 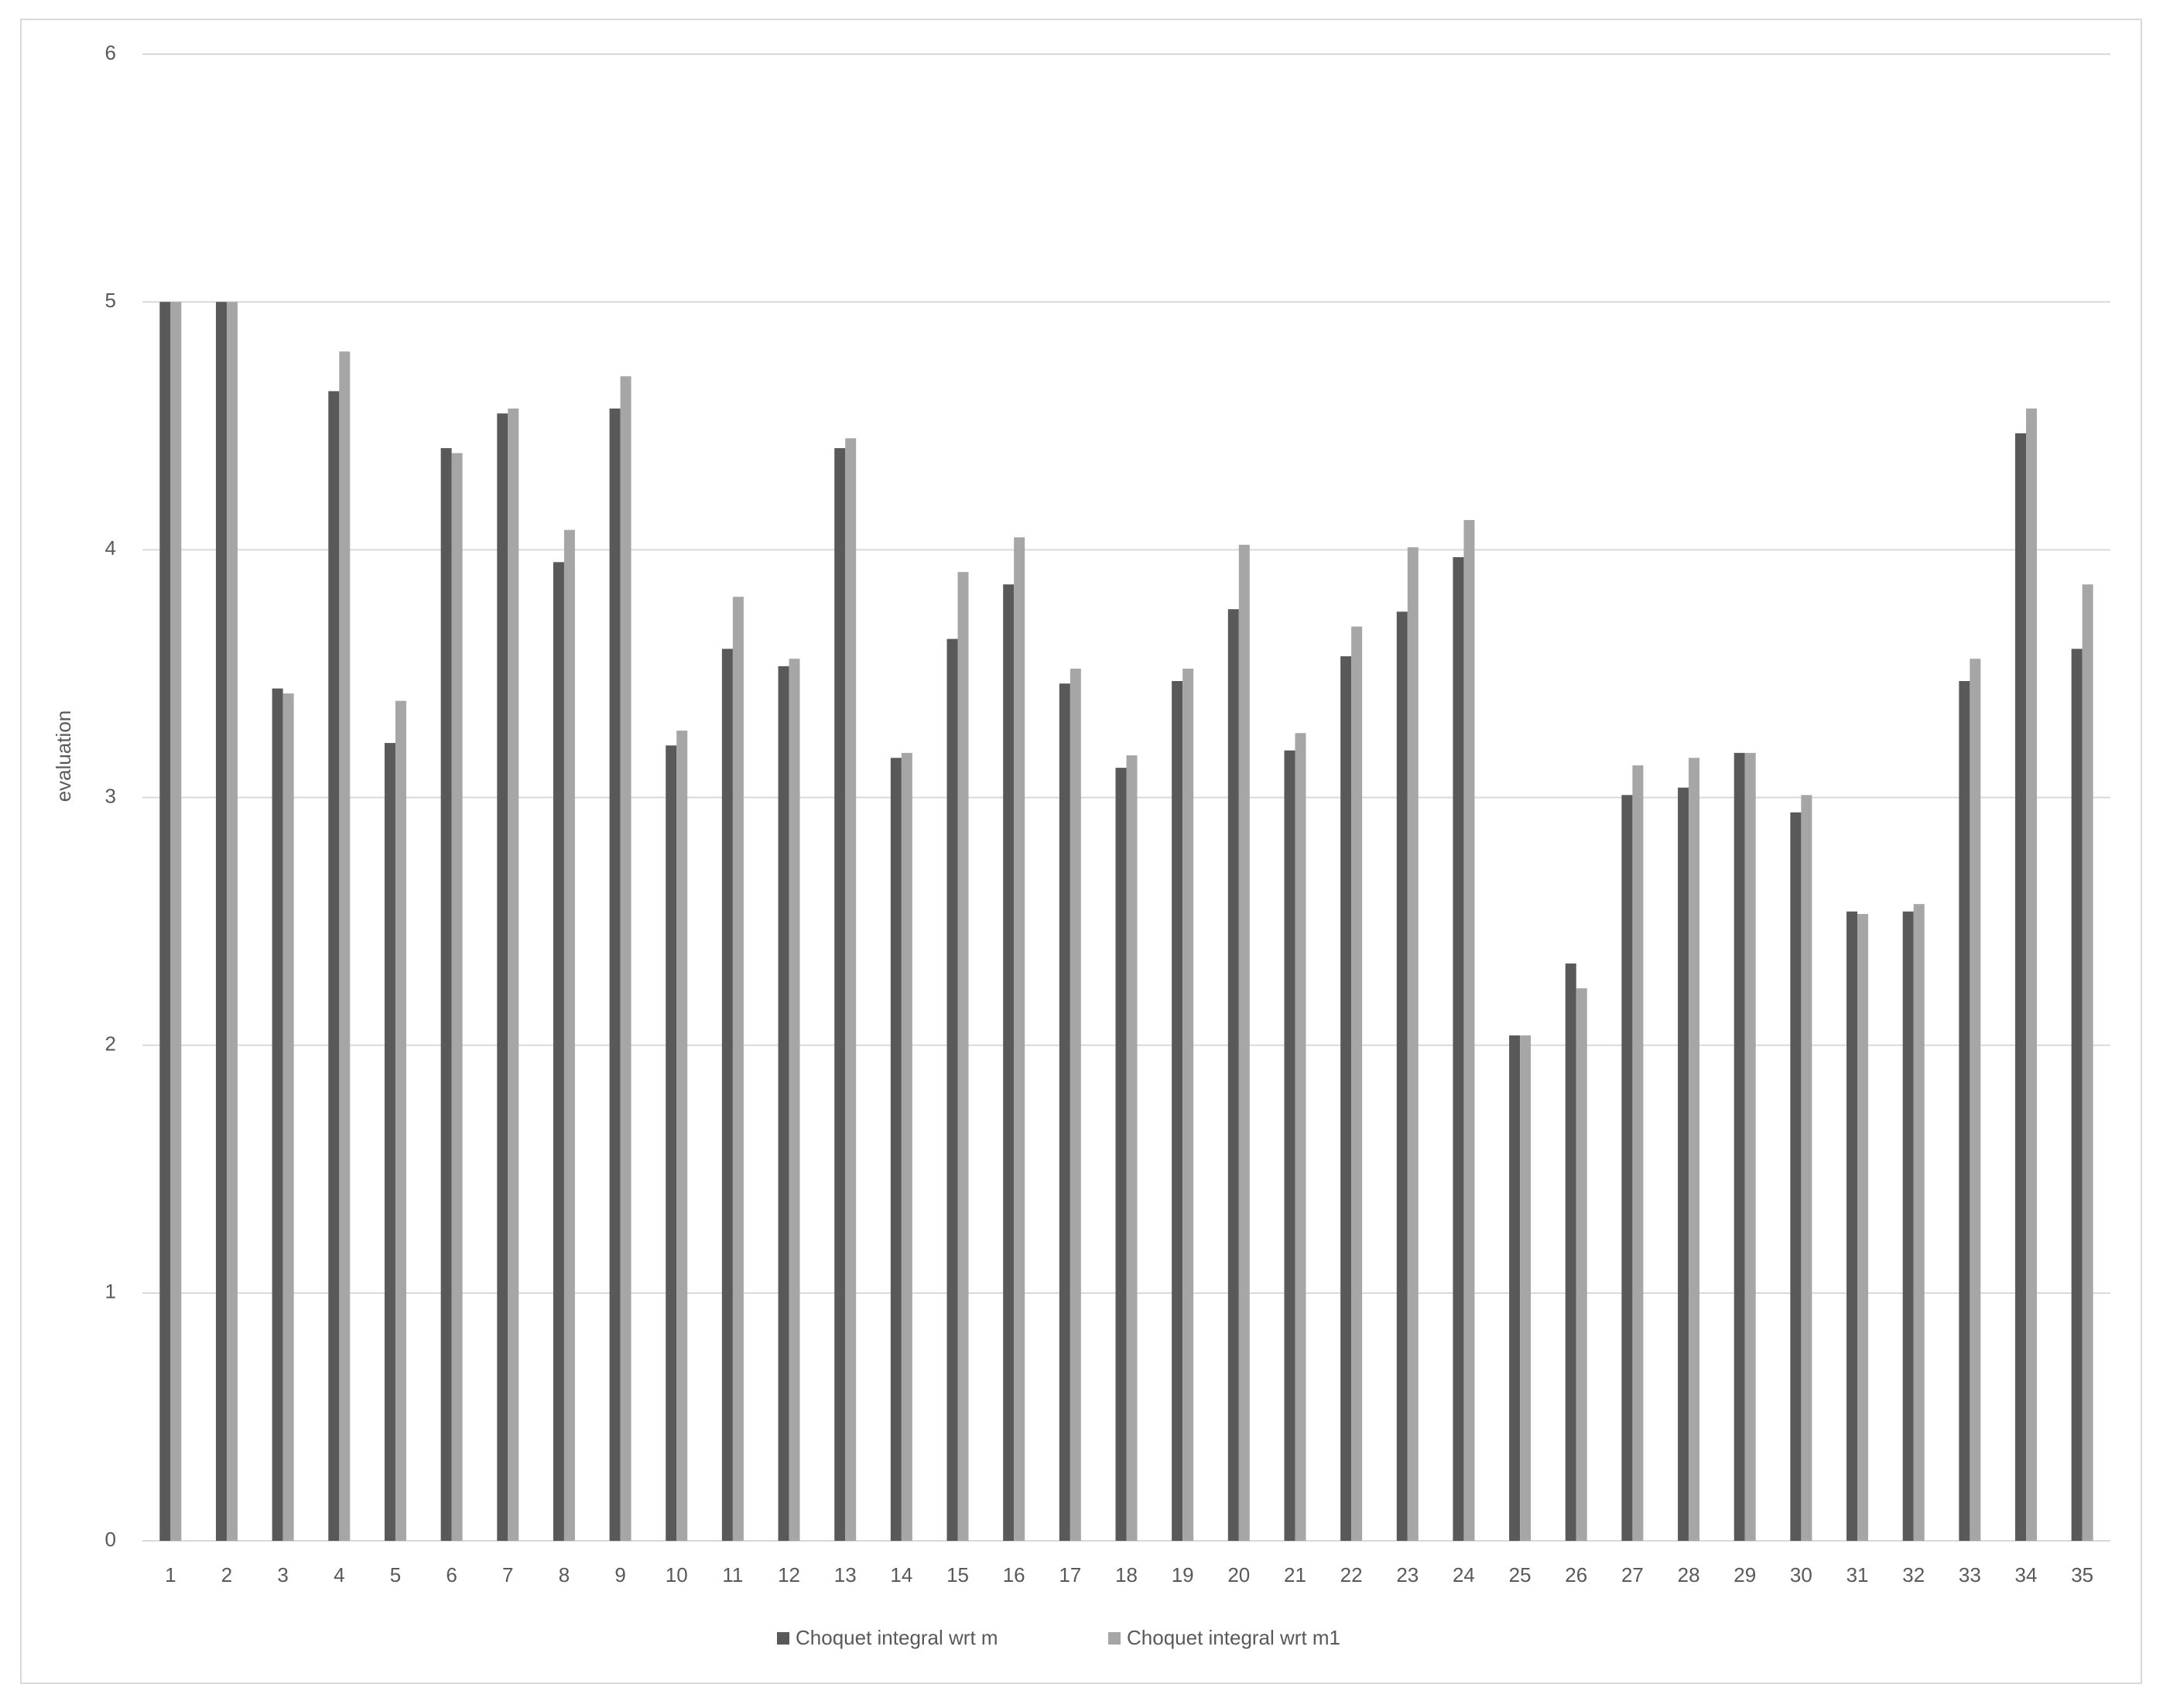 I want to click on legend-label: Choquet integral wrt m1, so click(x=1233, y=1638).